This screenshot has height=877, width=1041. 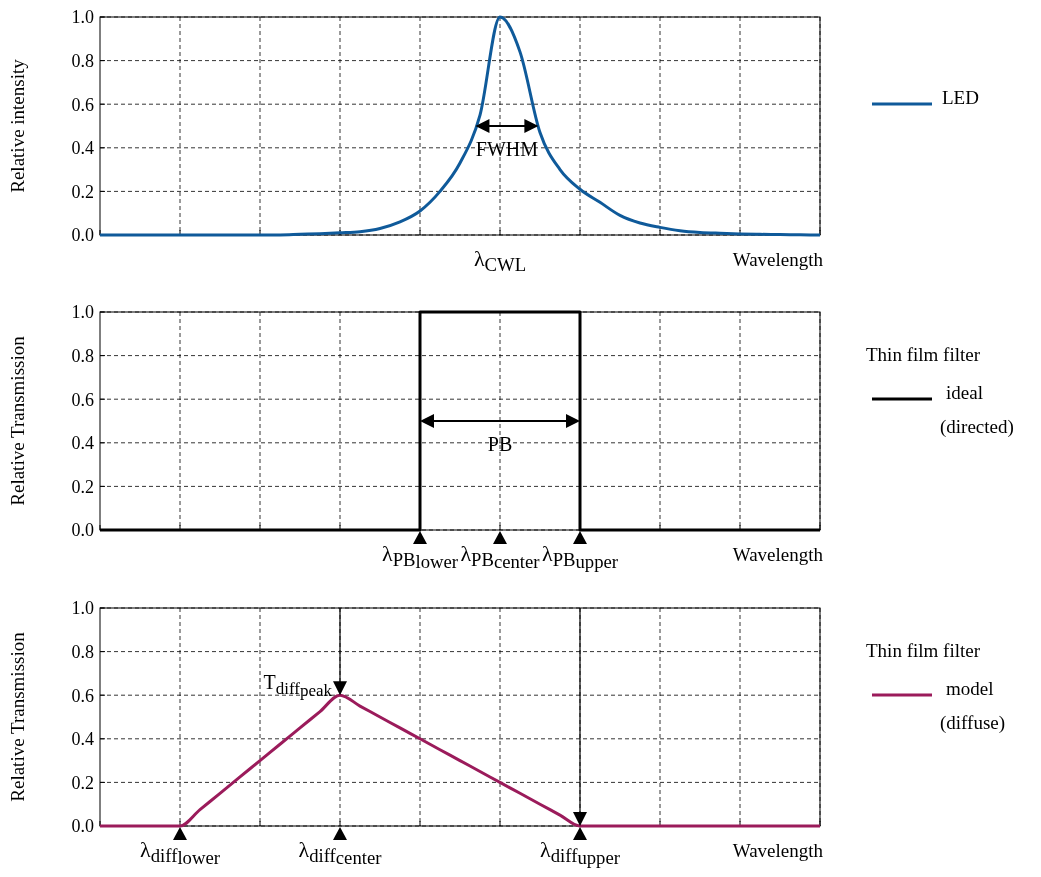 I want to click on annotation: PB, so click(x=500, y=444).